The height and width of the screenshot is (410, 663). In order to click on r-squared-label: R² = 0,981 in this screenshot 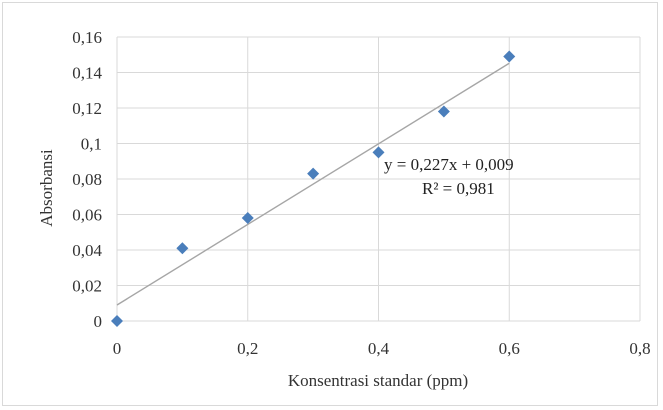, I will do `click(458, 188)`.